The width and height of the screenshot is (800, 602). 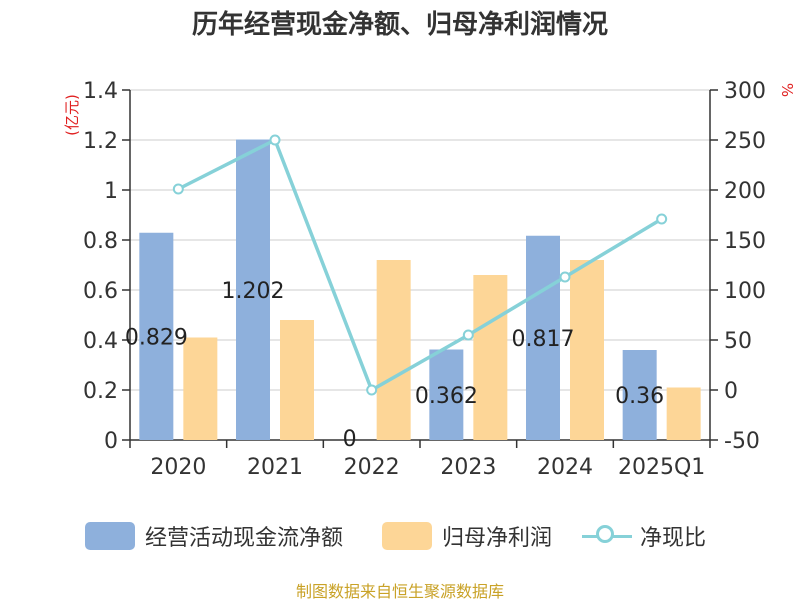 I want to click on legend-label-ratio: 净现比, so click(x=673, y=538).